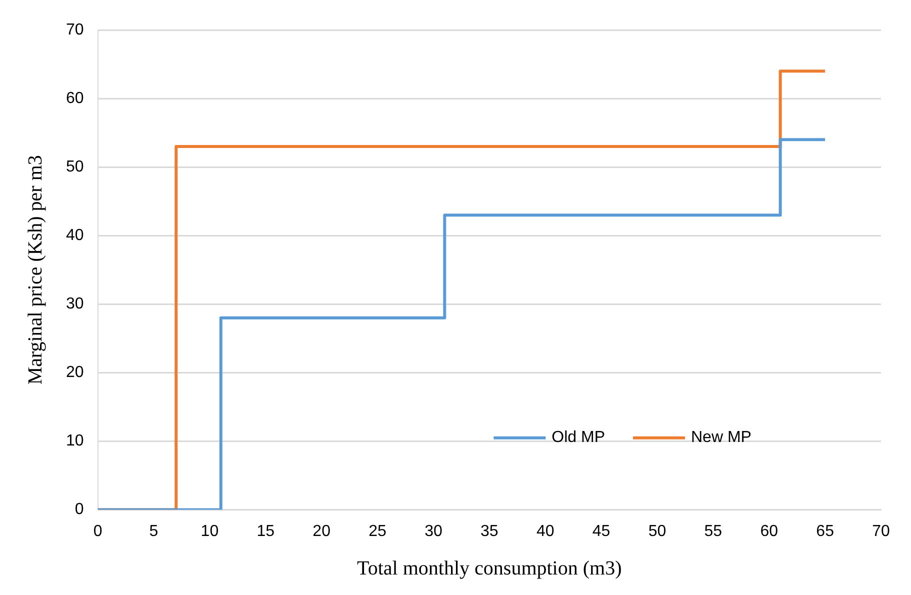 The image size is (911, 595). I want to click on x-tick-label: 65, so click(825, 531).